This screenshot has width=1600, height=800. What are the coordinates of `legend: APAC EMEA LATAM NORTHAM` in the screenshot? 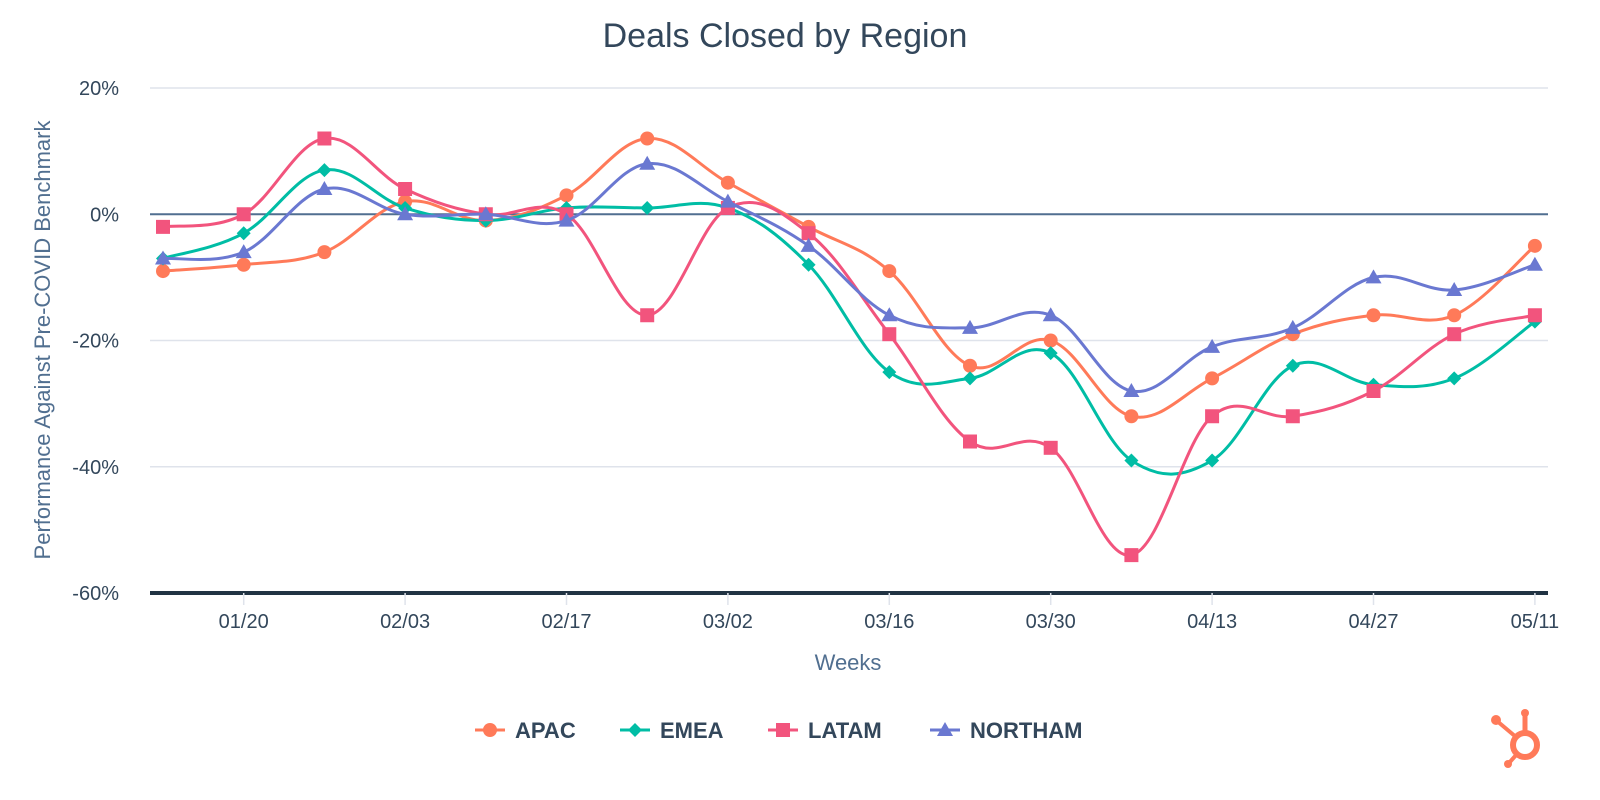 It's located at (778, 730).